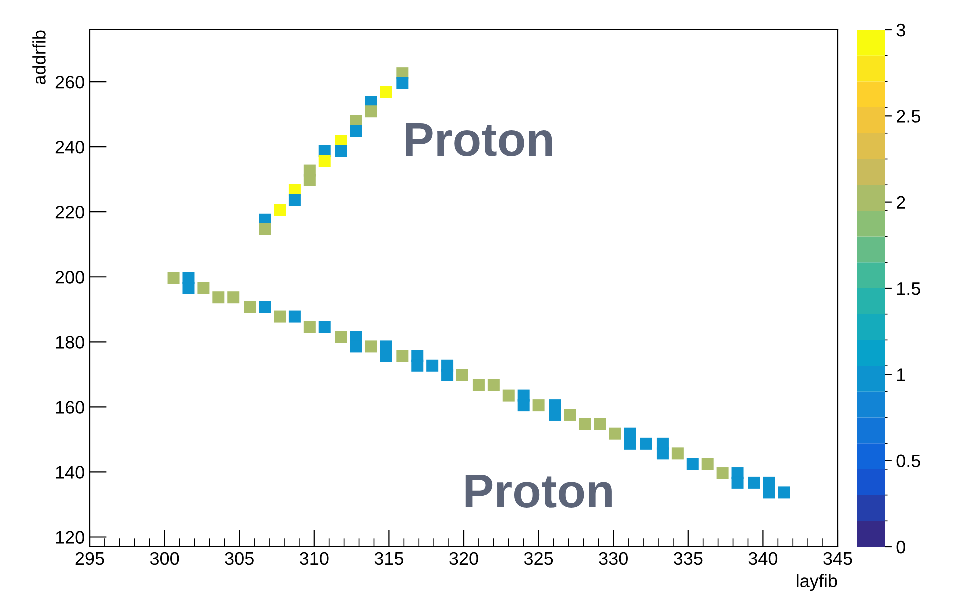  Describe the element at coordinates (39, 57) in the screenshot. I see `y-axis-title: addrfib` at that location.